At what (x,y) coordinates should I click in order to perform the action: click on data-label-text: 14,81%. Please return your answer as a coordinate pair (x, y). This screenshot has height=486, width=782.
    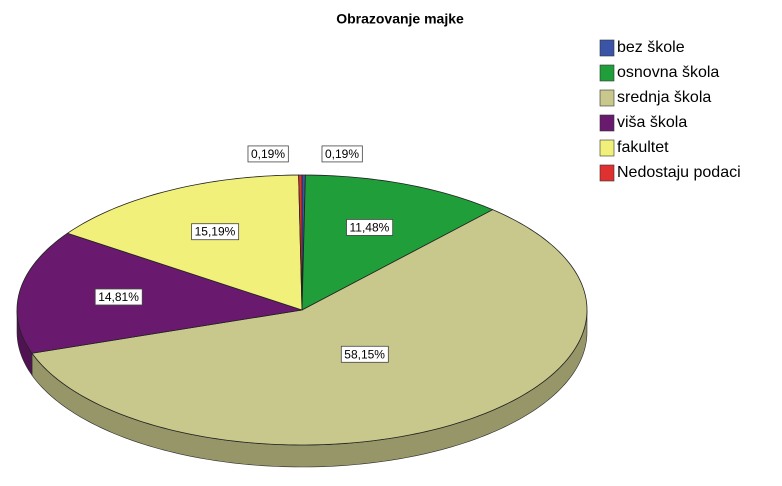
    Looking at the image, I should click on (118, 297).